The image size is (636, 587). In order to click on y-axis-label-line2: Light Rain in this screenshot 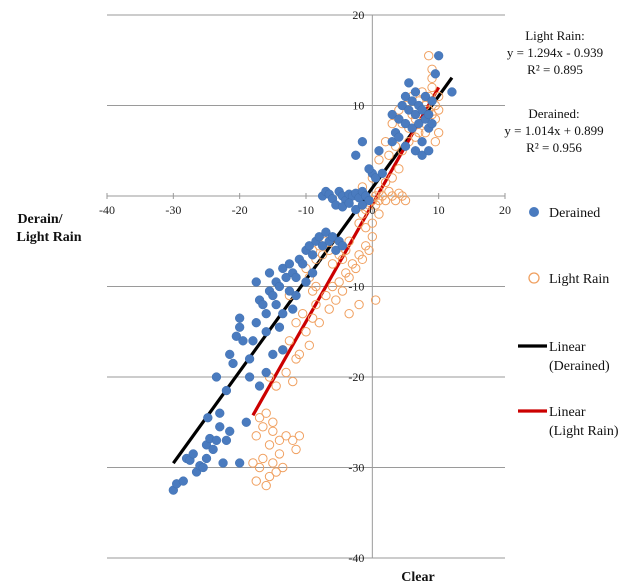, I will do `click(49, 237)`.